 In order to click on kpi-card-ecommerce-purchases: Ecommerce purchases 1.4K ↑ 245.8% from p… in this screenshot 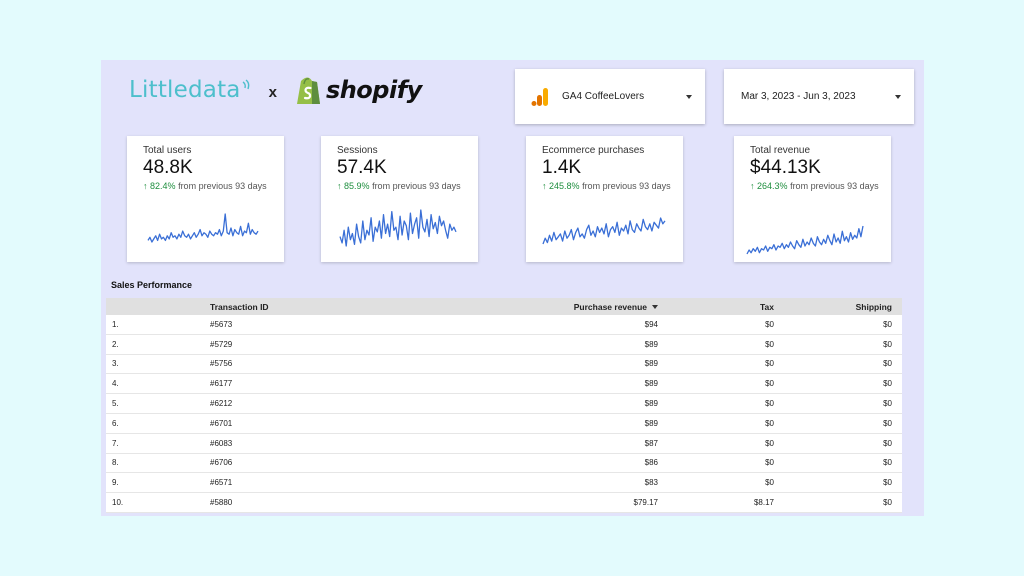, I will do `click(604, 199)`.